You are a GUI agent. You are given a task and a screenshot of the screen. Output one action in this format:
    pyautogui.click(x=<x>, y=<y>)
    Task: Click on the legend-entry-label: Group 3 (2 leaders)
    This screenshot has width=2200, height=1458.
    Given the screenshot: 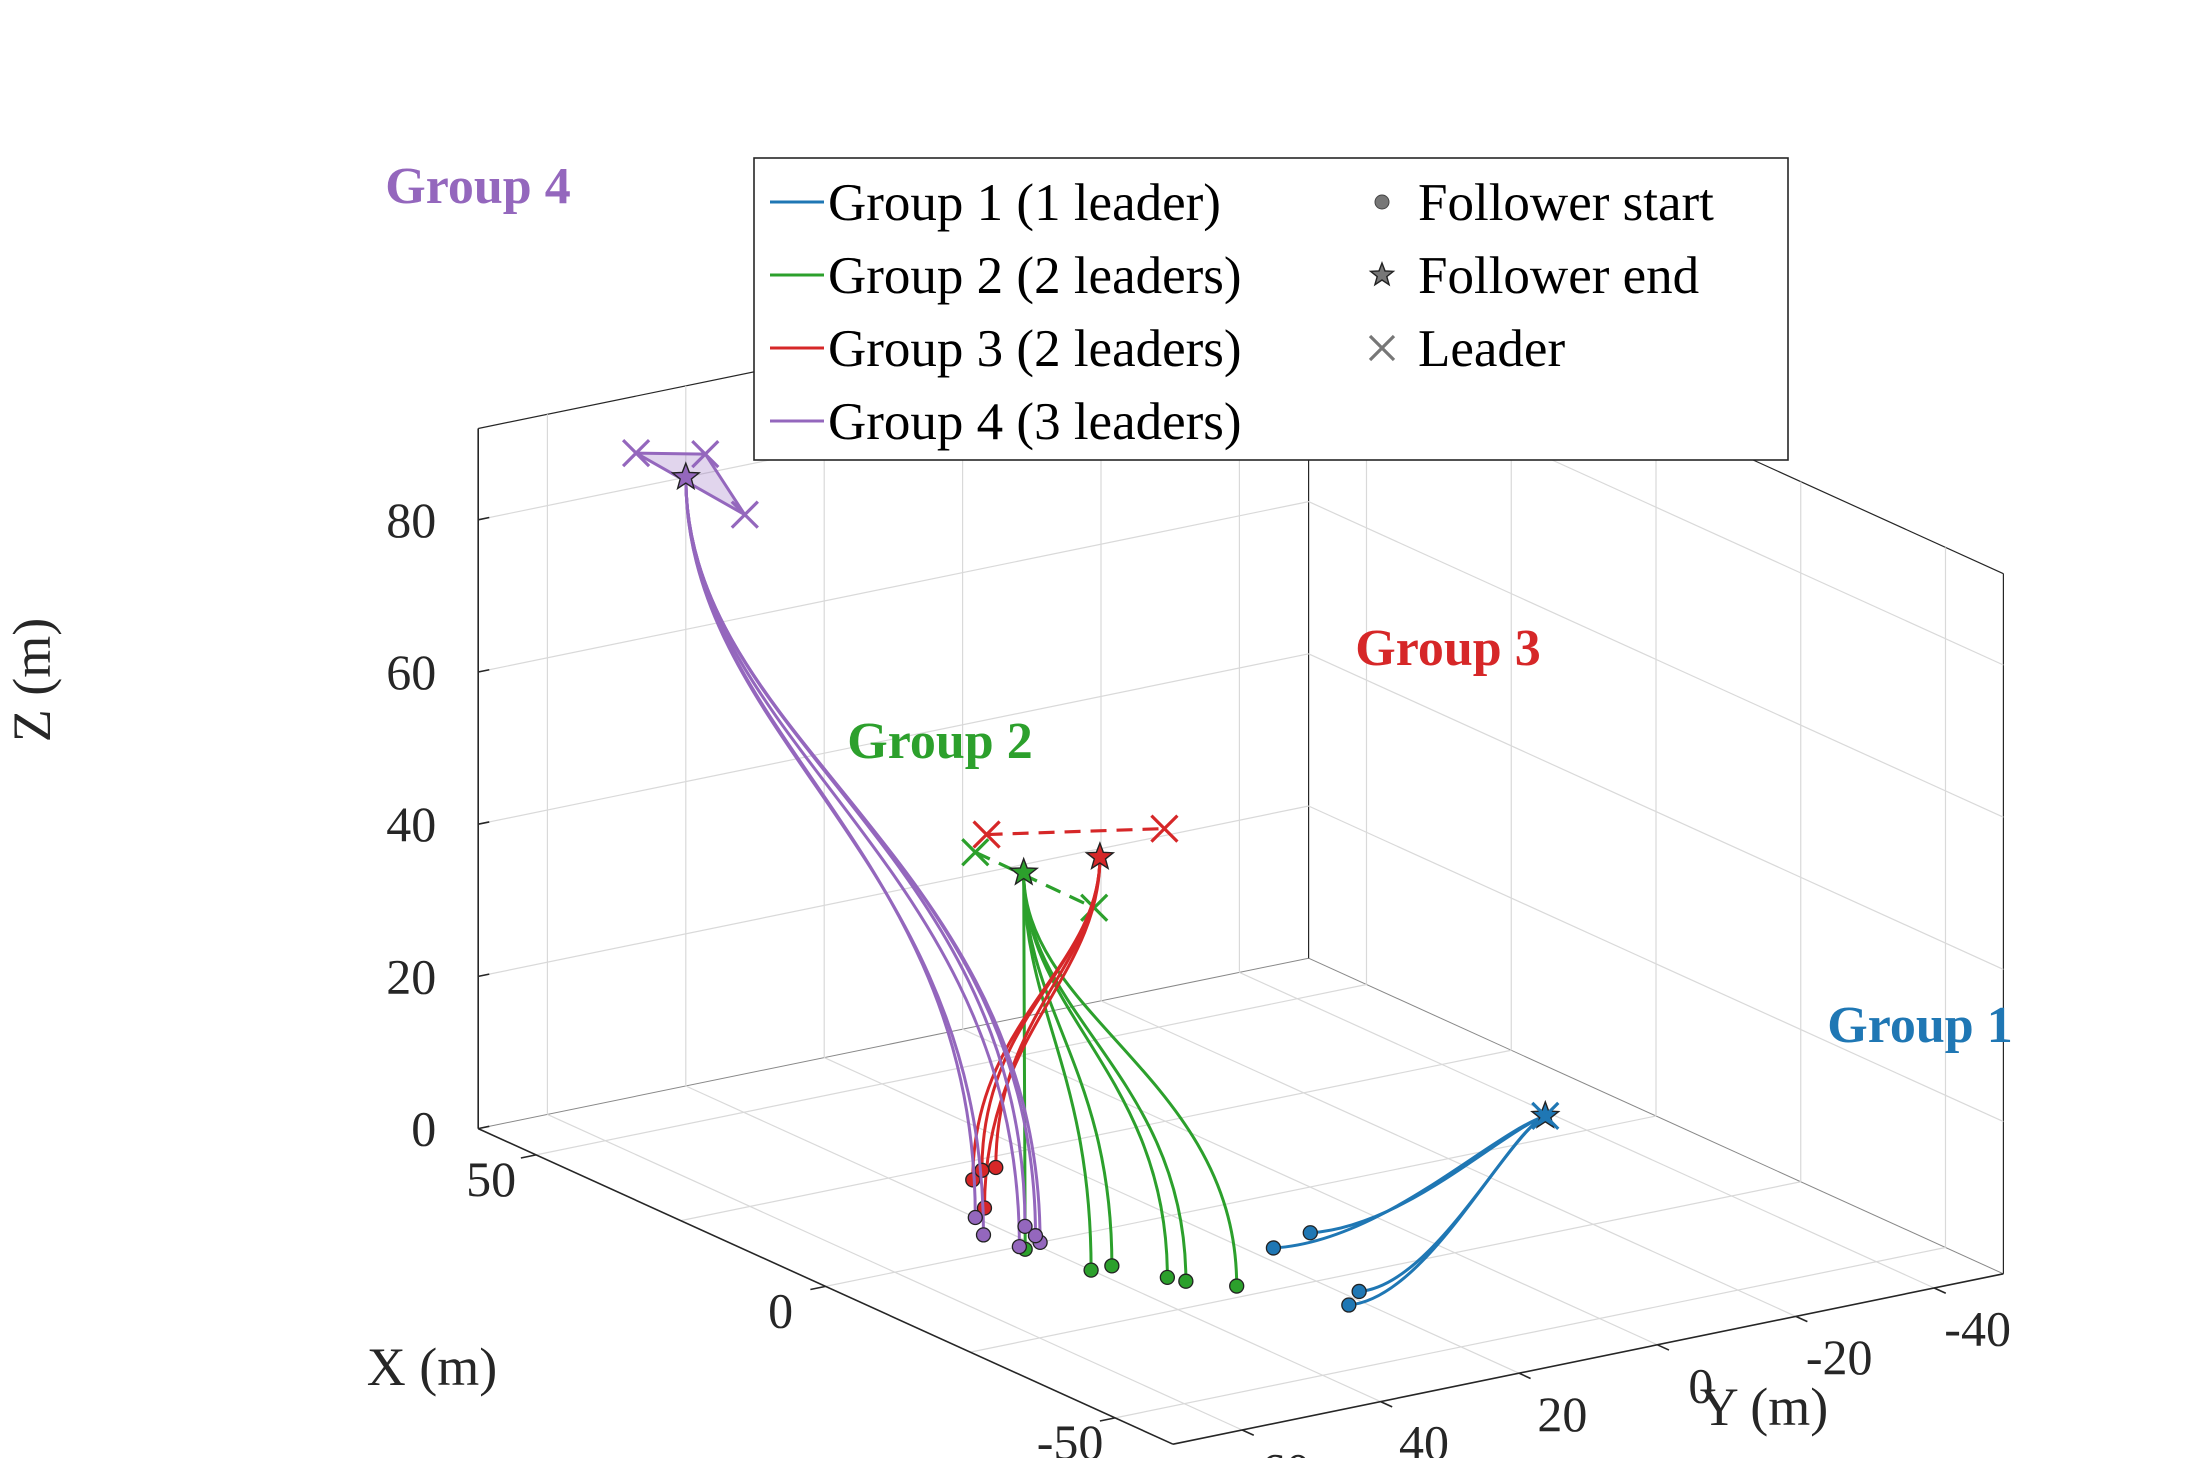 What is the action you would take?
    pyautogui.click(x=1035, y=349)
    